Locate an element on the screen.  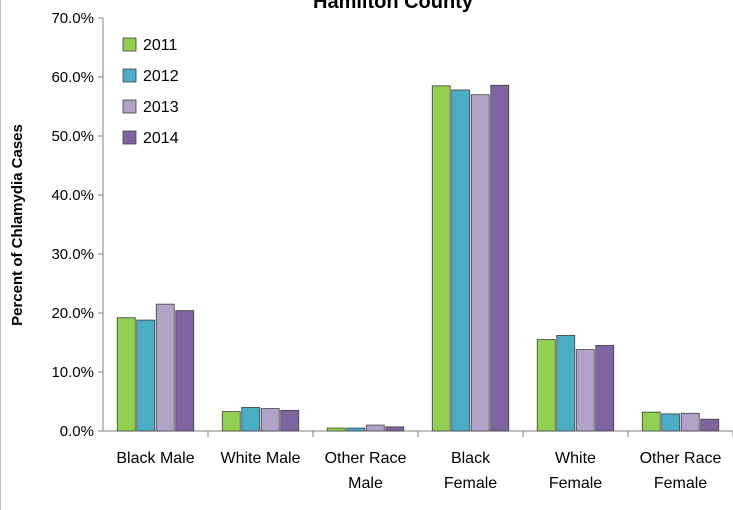
x-category-label: Male is located at coordinates (365, 483).